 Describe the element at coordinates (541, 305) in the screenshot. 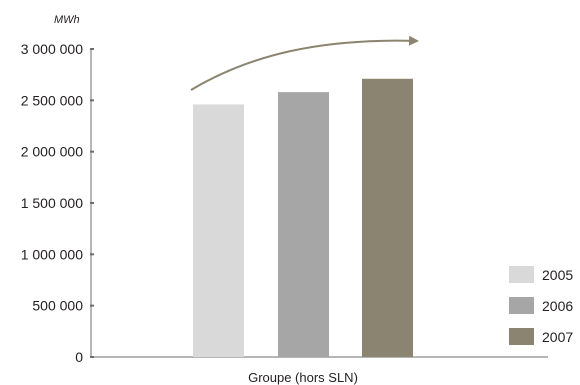

I see `legend: 2005 2006 2007` at that location.